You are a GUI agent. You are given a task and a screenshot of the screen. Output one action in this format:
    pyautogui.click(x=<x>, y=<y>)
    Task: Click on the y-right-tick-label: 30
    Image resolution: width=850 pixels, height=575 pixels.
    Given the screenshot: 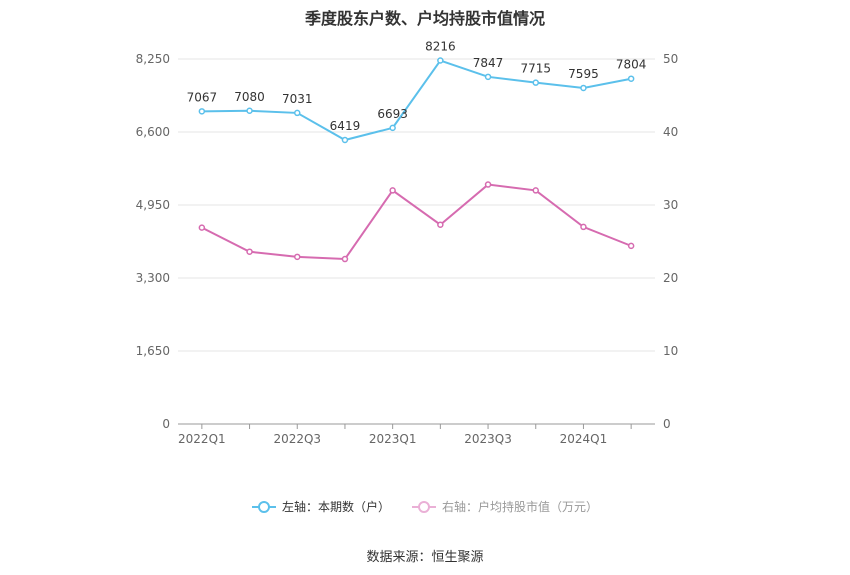 What is the action you would take?
    pyautogui.click(x=670, y=205)
    